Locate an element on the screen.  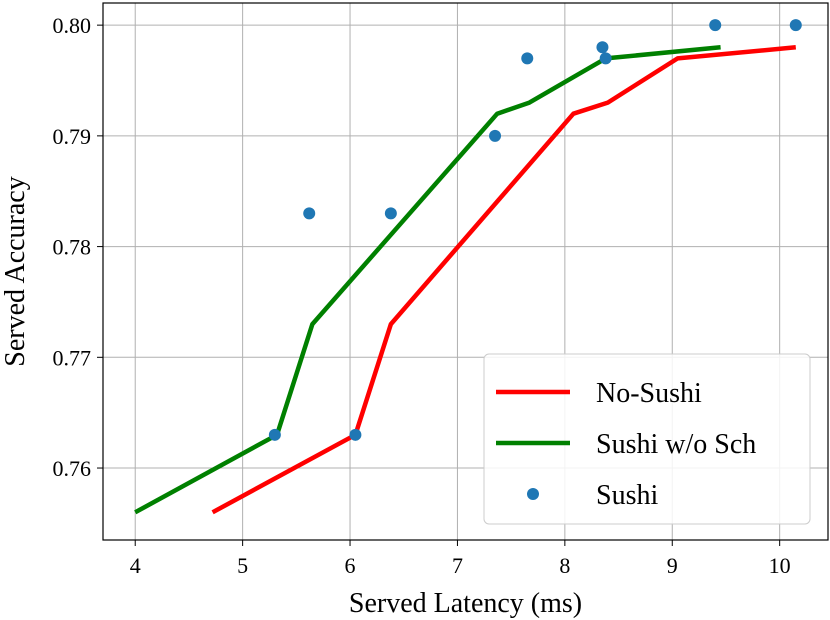
x-tick-label: 5 is located at coordinates (242, 565).